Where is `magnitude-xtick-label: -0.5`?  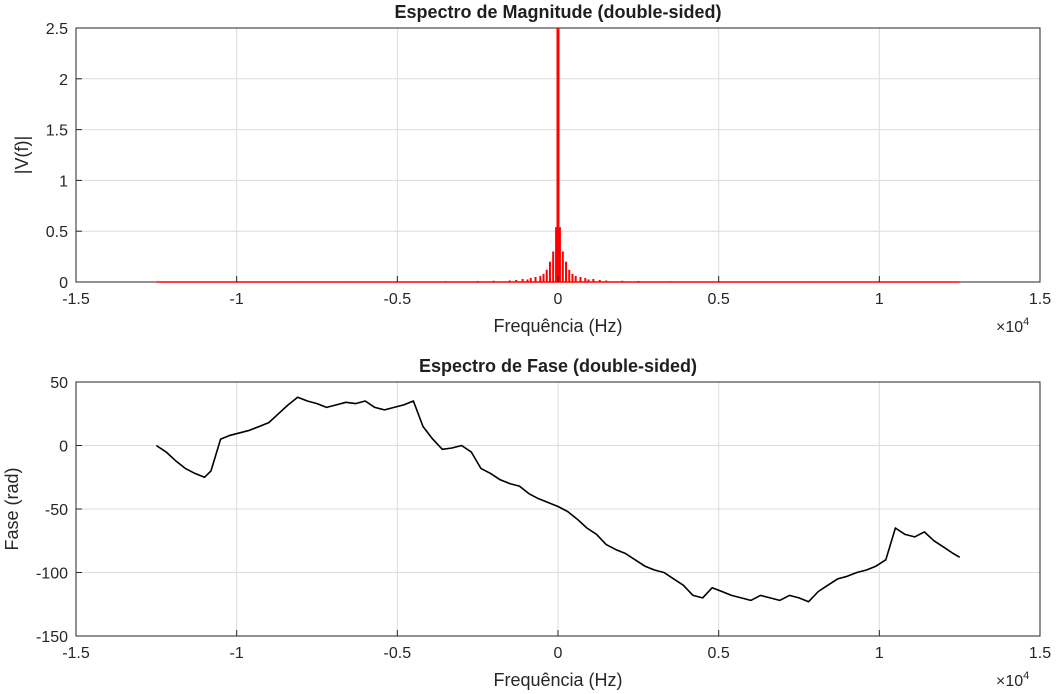 magnitude-xtick-label: -0.5 is located at coordinates (398, 299).